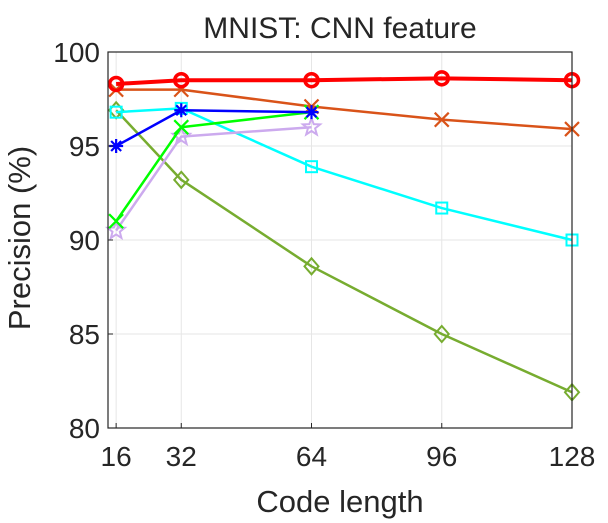 This screenshot has width=608, height=523. Describe the element at coordinates (19, 238) in the screenshot. I see `y-axis-label: Precision (%)` at that location.